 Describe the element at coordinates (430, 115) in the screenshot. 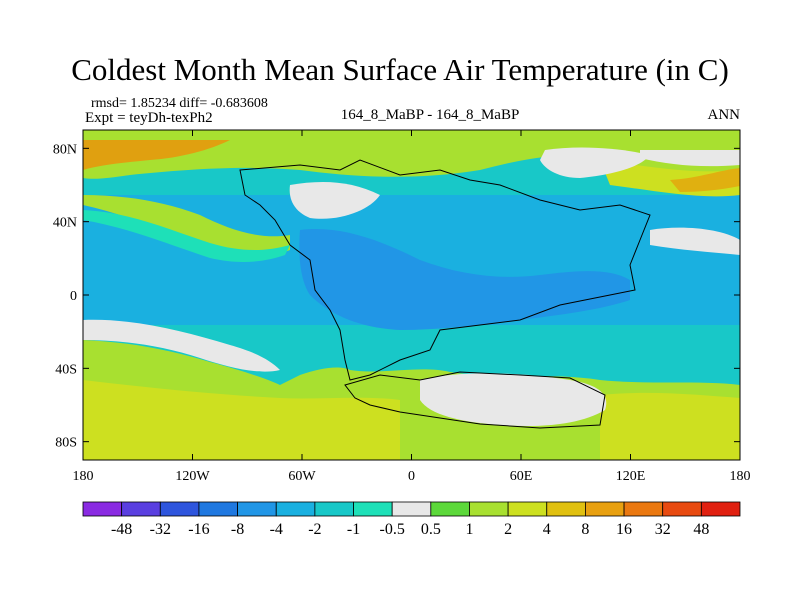

I see `comparison-text: 164_8_MaBP - 164_8_MaBP` at that location.